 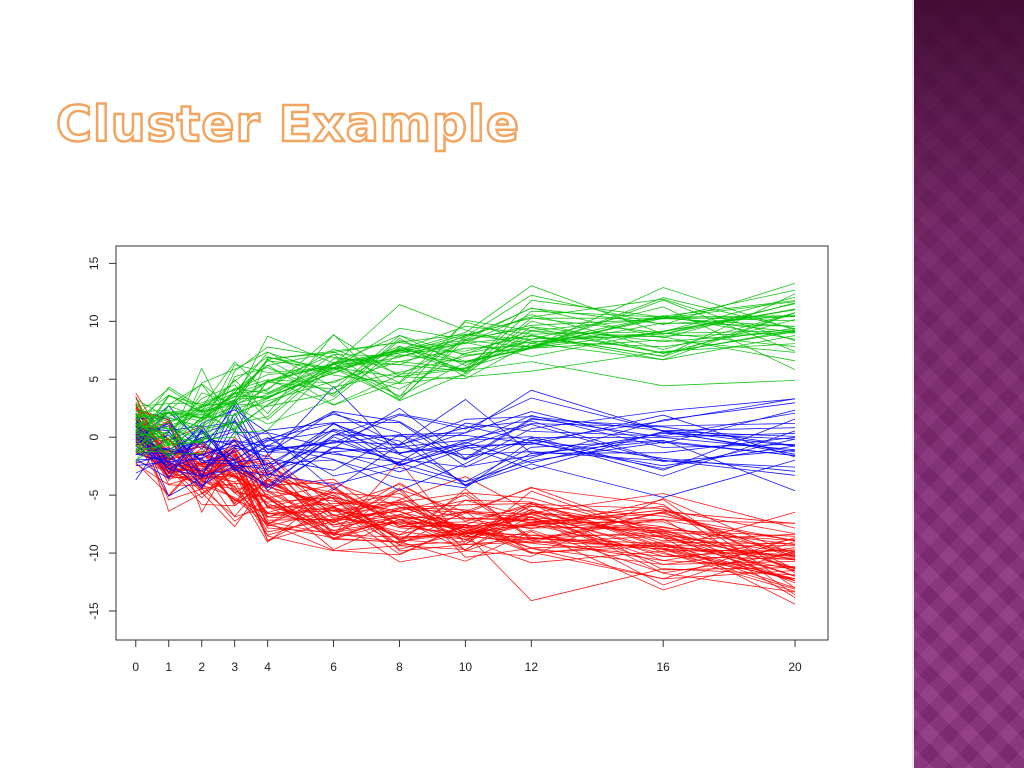 I want to click on x-tick-label: 10, so click(x=466, y=667).